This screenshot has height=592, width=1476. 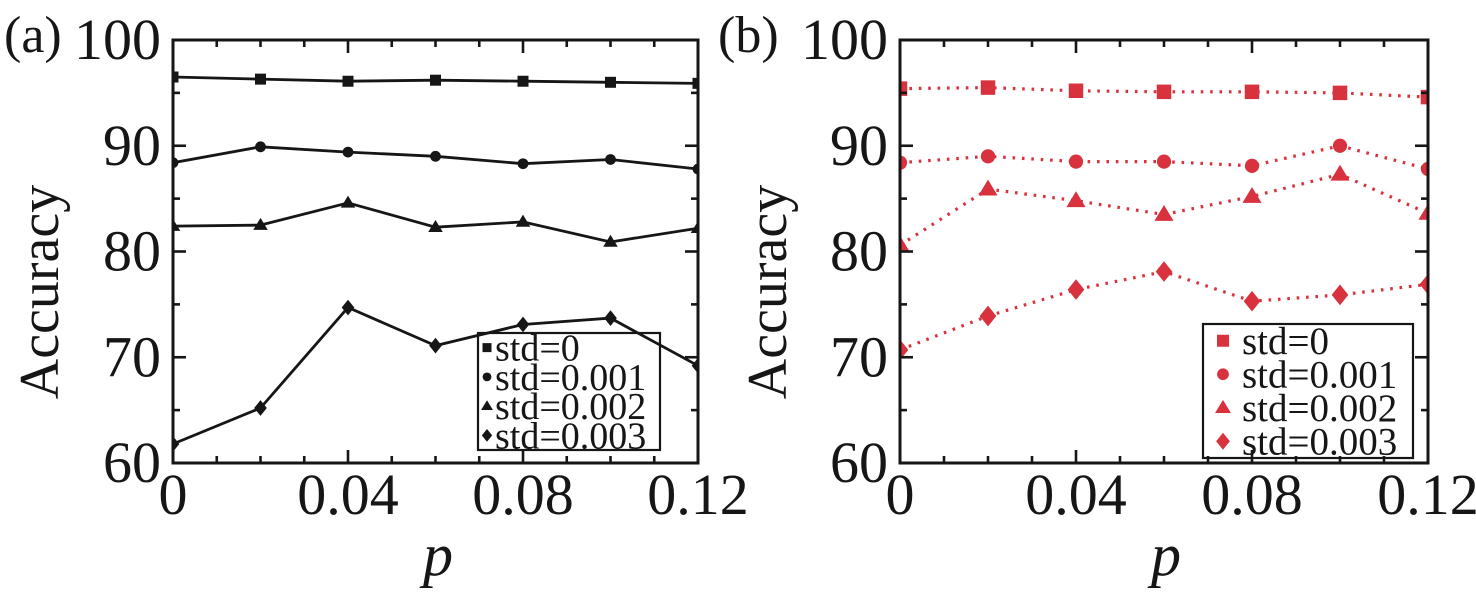 What do you see at coordinates (748, 35) in the screenshot?
I see `panel-b-label: (b)` at bounding box center [748, 35].